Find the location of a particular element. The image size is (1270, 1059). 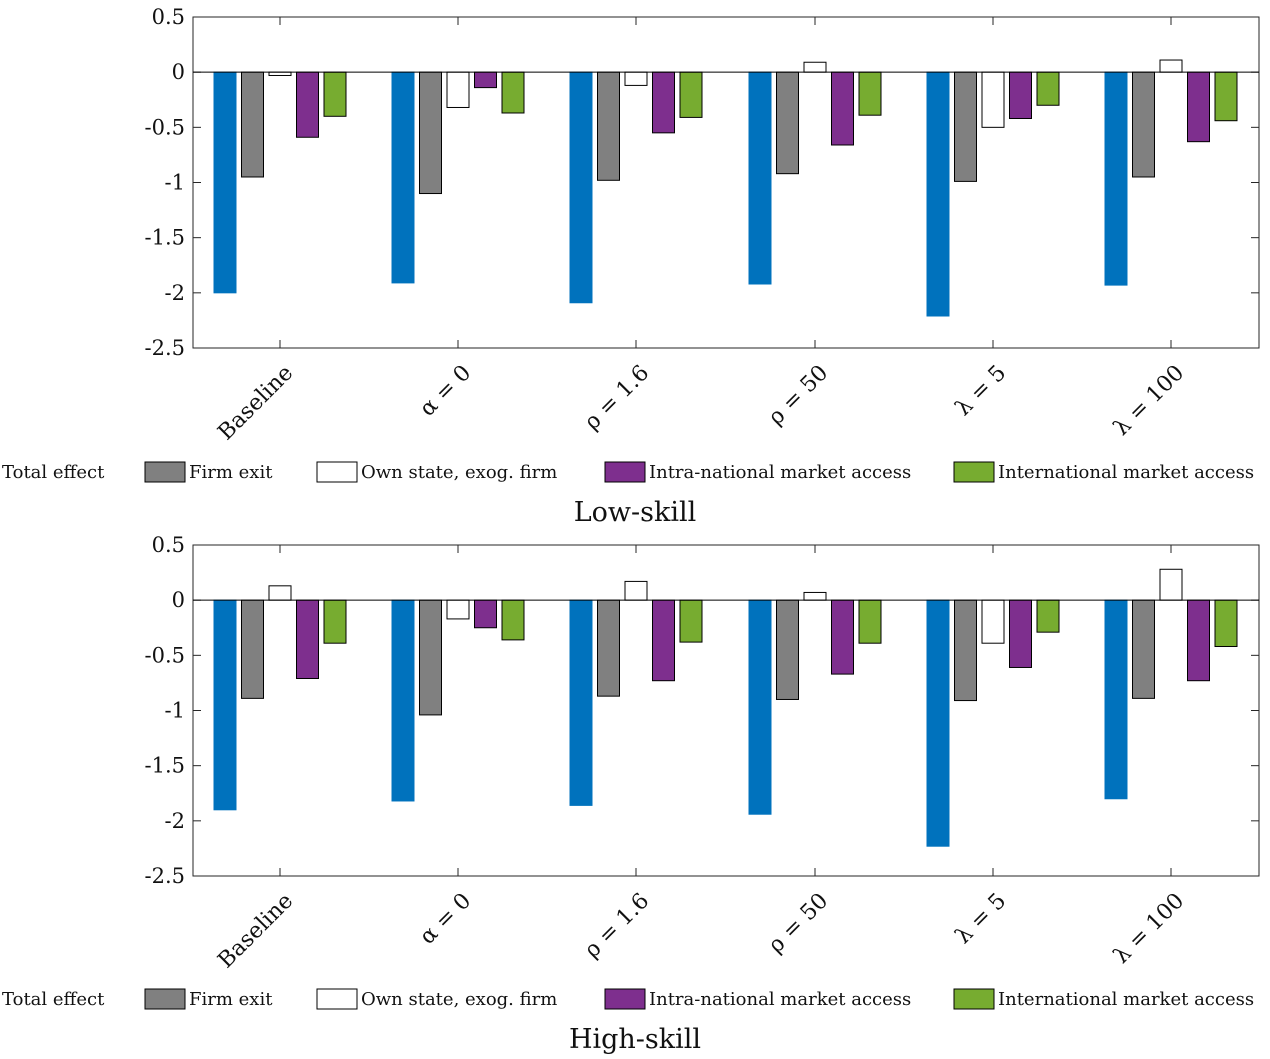

panel-title: Low-skill is located at coordinates (635, 512).